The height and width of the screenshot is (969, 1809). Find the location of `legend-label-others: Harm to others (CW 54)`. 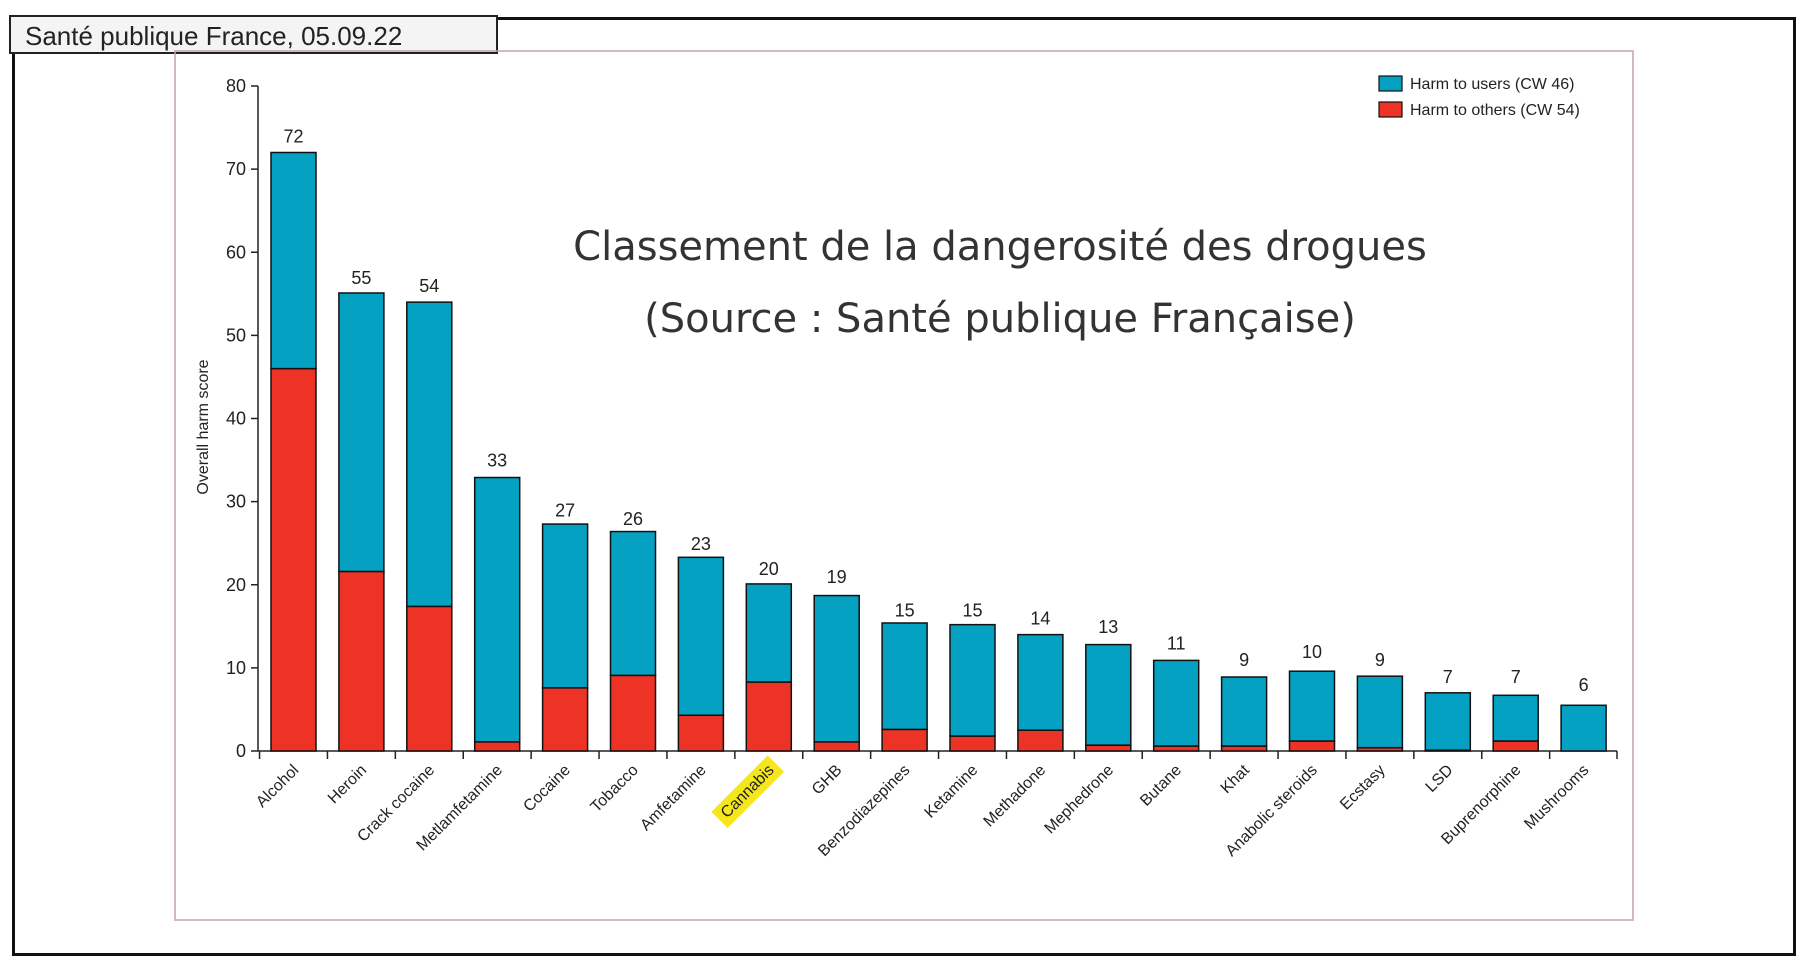

legend-label-others: Harm to others (CW 54) is located at coordinates (1495, 110).